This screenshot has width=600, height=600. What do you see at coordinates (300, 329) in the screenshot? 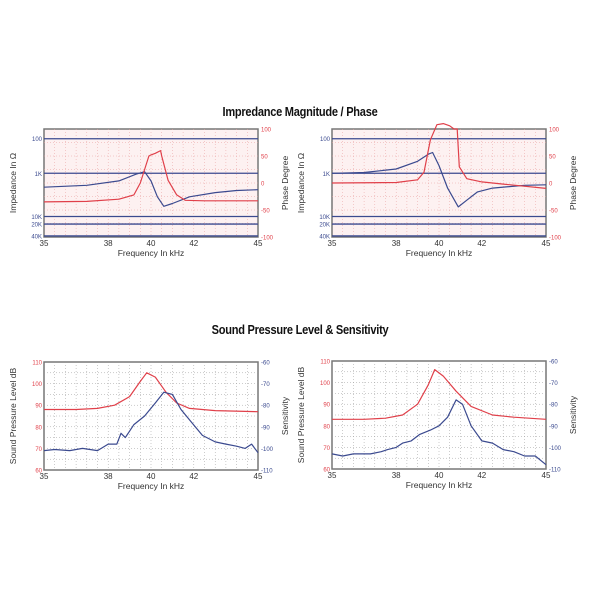
I see `spl-title: Sound Pressure Level & Sensitivity` at bounding box center [300, 329].